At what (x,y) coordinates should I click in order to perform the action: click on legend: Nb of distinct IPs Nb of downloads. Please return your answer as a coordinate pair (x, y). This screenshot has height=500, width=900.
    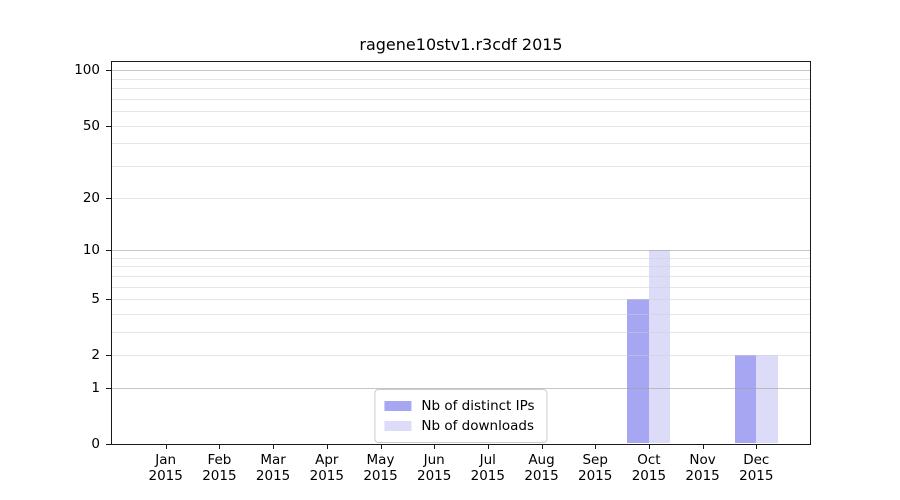
    Looking at the image, I should click on (461, 416).